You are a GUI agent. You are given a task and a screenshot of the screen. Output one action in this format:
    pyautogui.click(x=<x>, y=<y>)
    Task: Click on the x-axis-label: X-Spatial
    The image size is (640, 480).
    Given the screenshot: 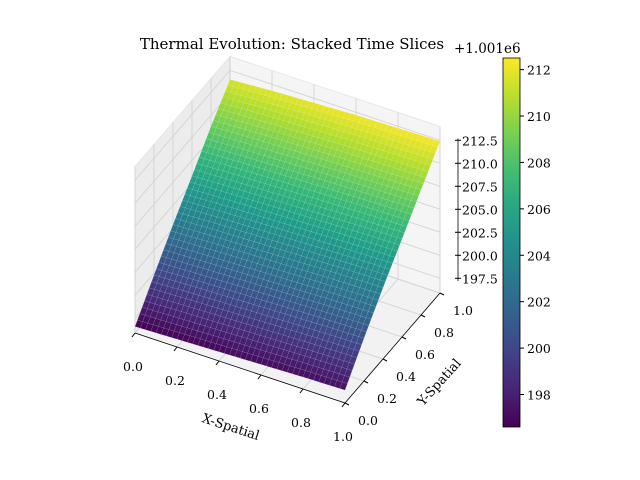 What is the action you would take?
    pyautogui.click(x=230, y=427)
    